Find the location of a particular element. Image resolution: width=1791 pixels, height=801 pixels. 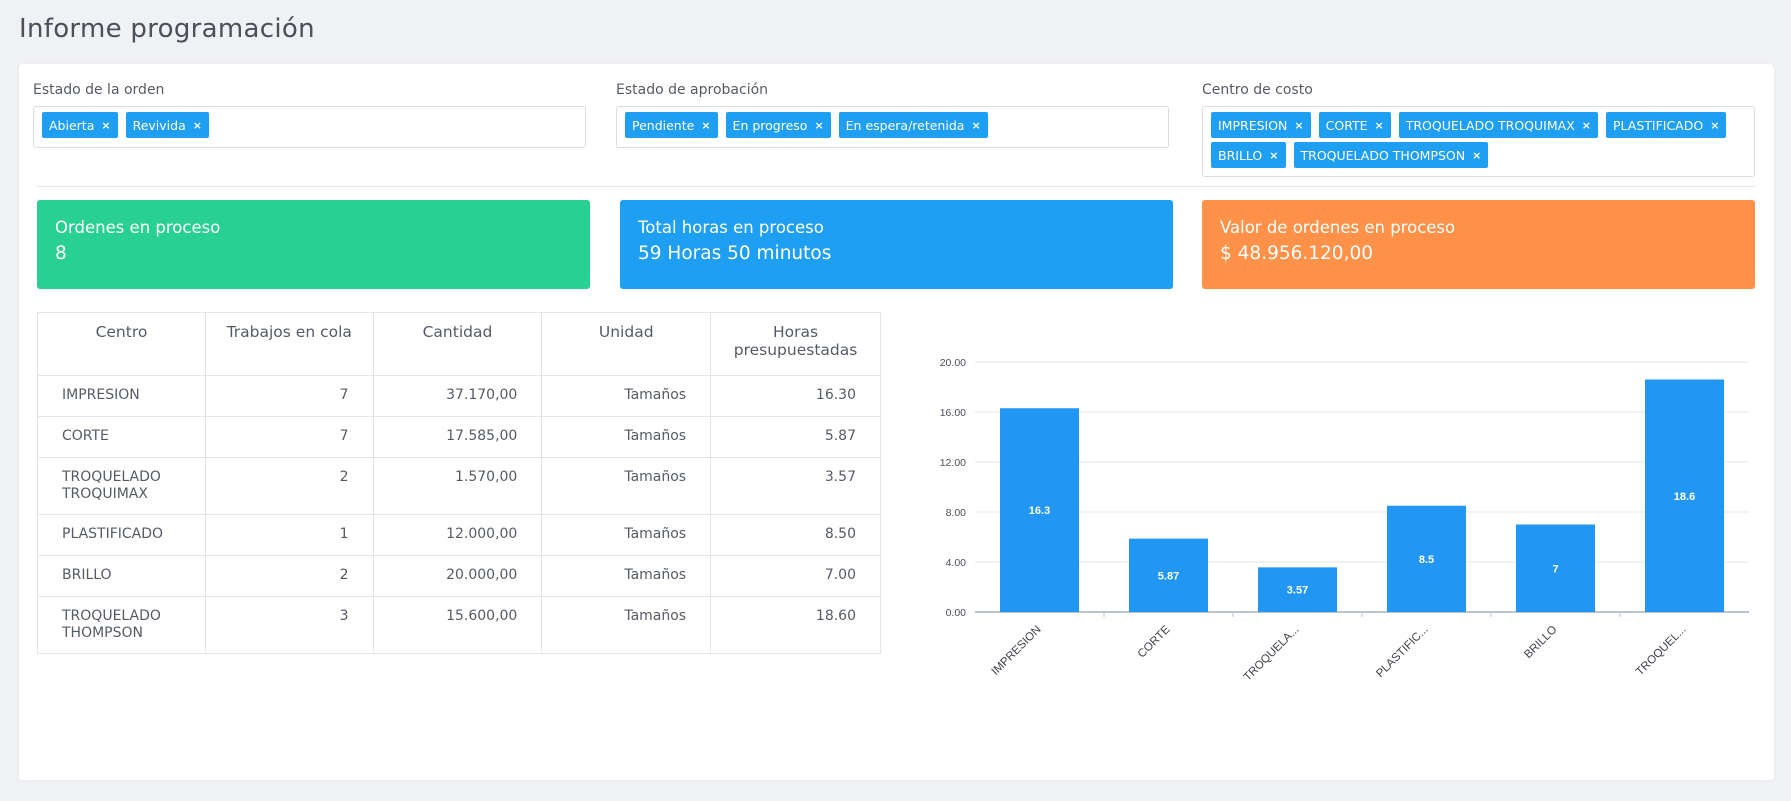

x-tick-label: CORTE is located at coordinates (1154, 641).